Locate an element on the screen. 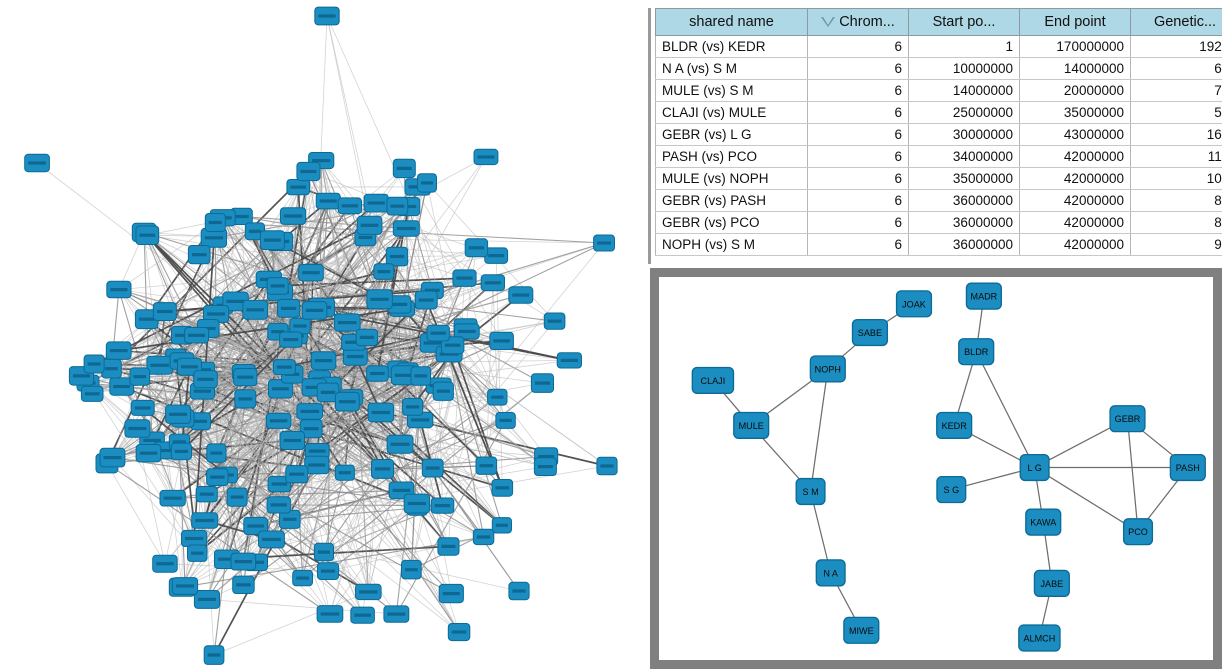 Image resolution: width=1222 pixels, height=669 pixels. subnetwork-node: ALMCH is located at coordinates (1039, 638).